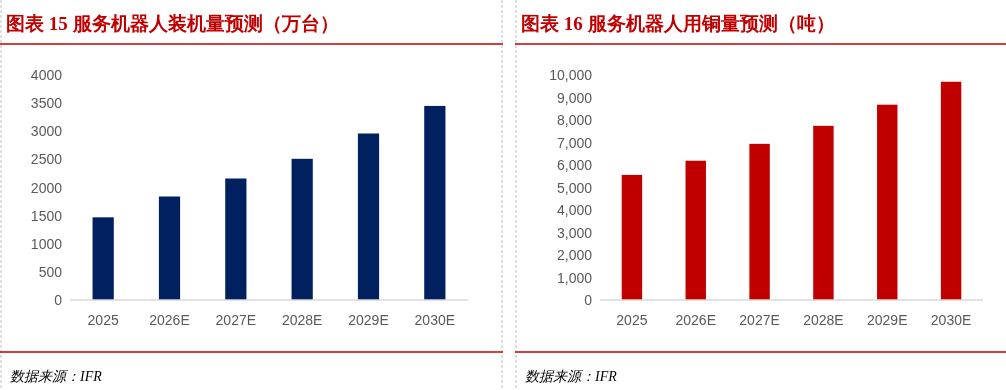 This screenshot has width=1006, height=390. What do you see at coordinates (574, 255) in the screenshot?
I see `y-tick-label: 2,000` at bounding box center [574, 255].